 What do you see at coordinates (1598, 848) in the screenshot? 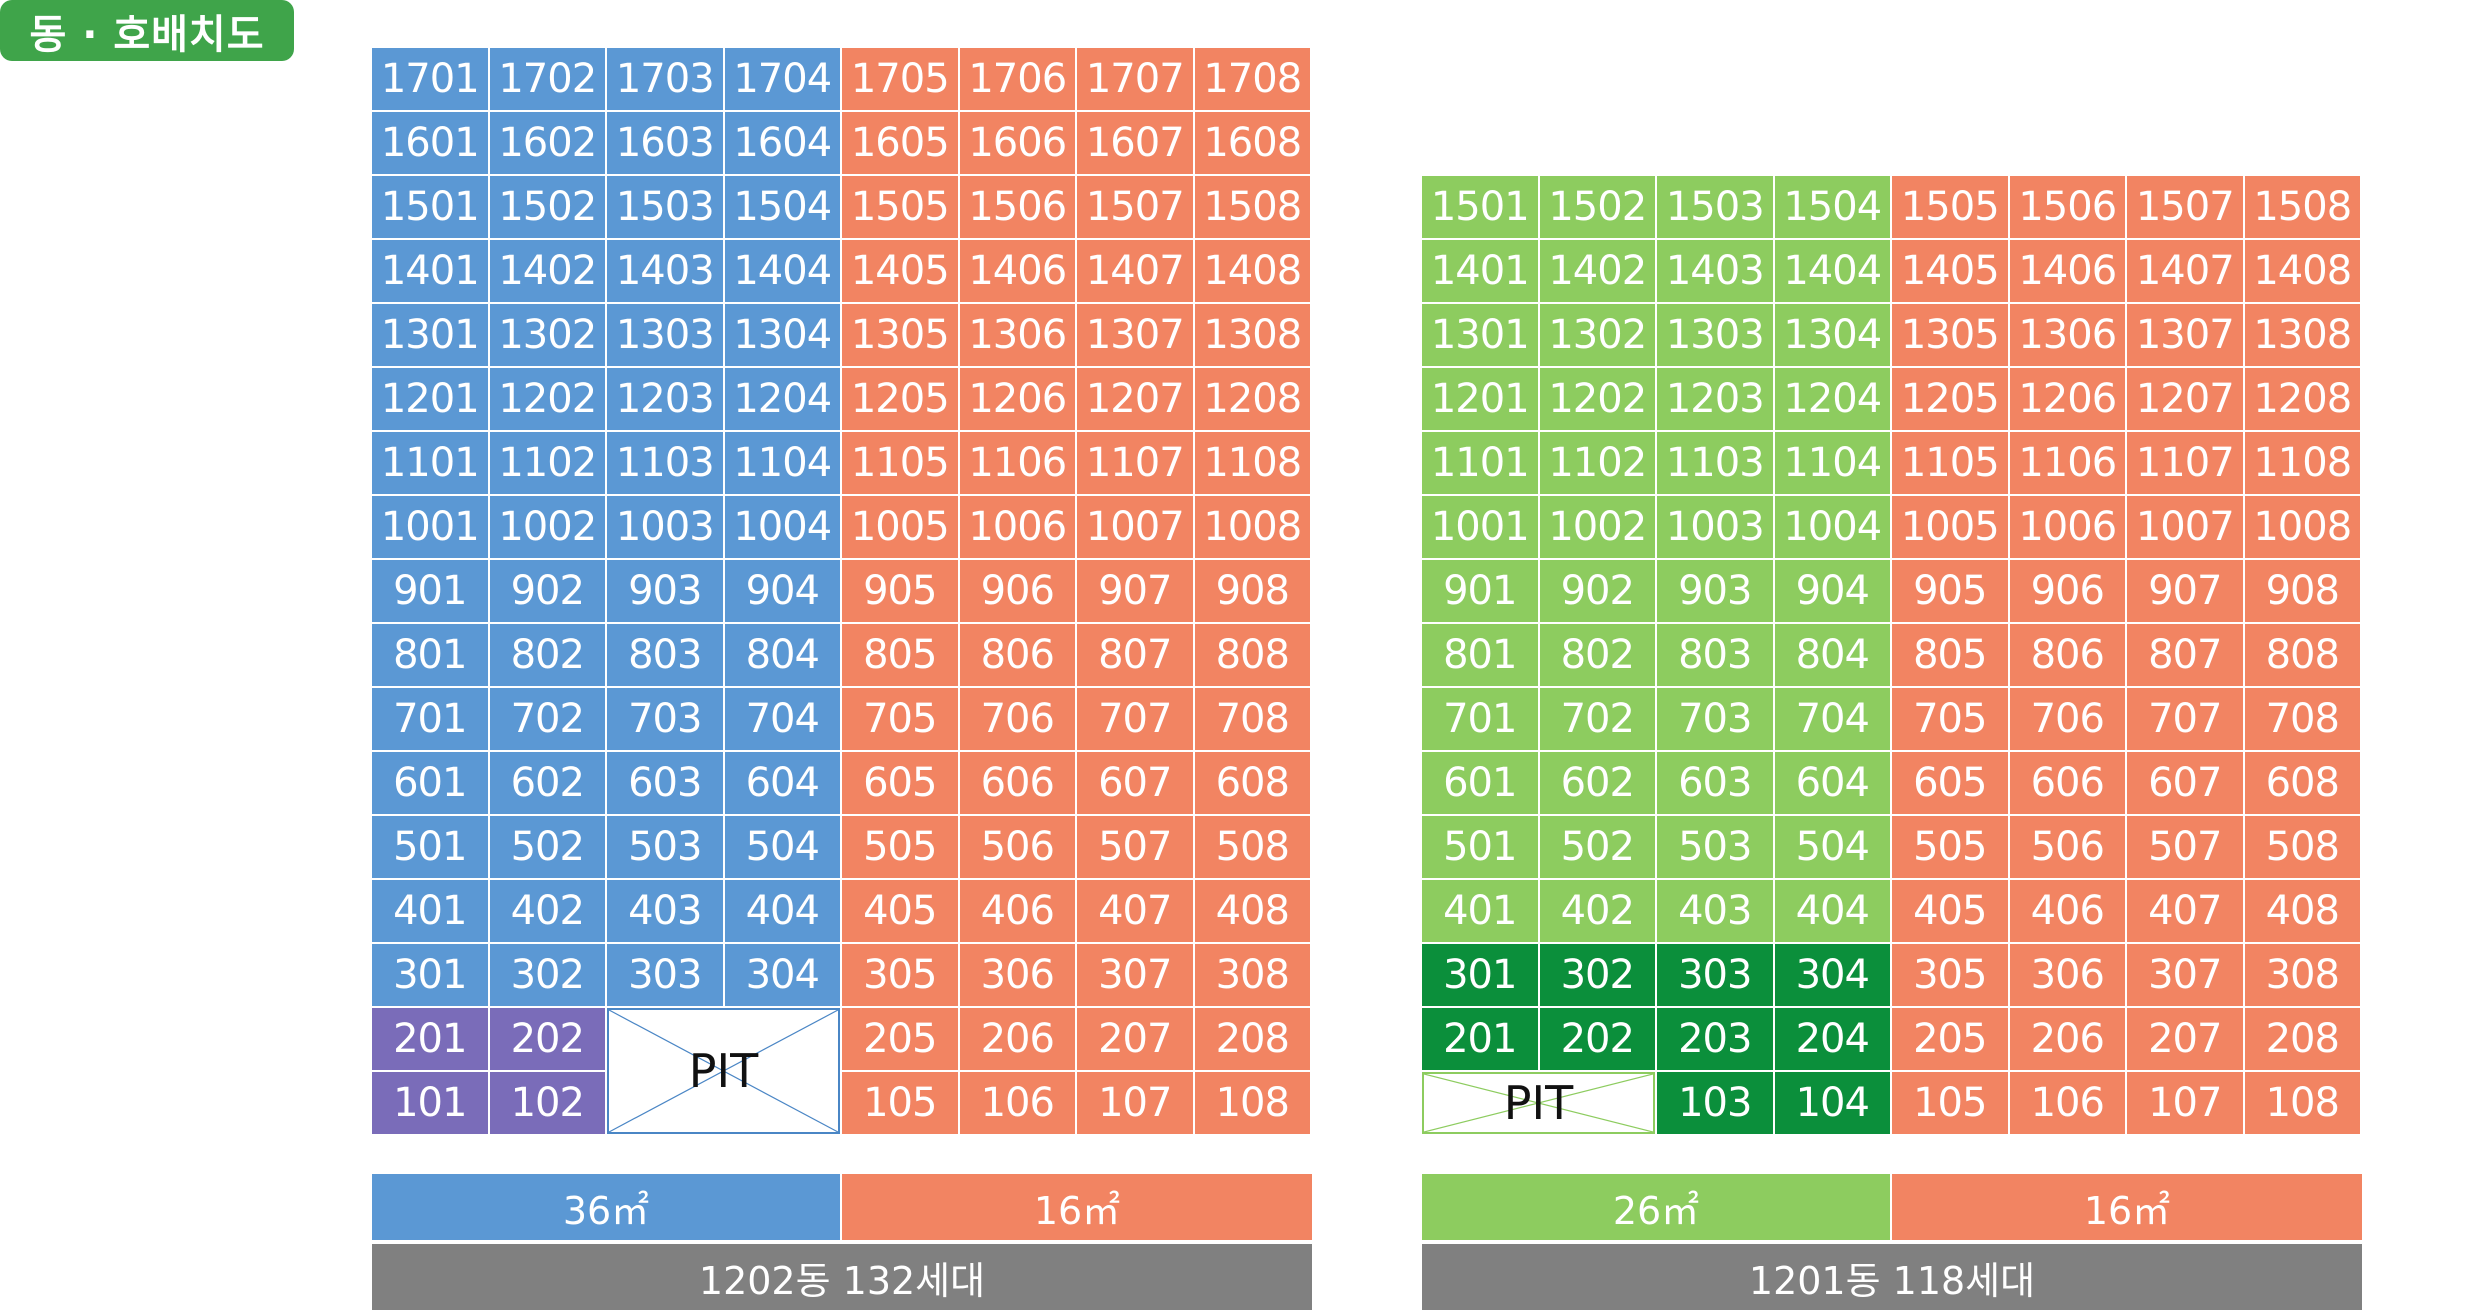
I see `unit-cell: 502` at bounding box center [1598, 848].